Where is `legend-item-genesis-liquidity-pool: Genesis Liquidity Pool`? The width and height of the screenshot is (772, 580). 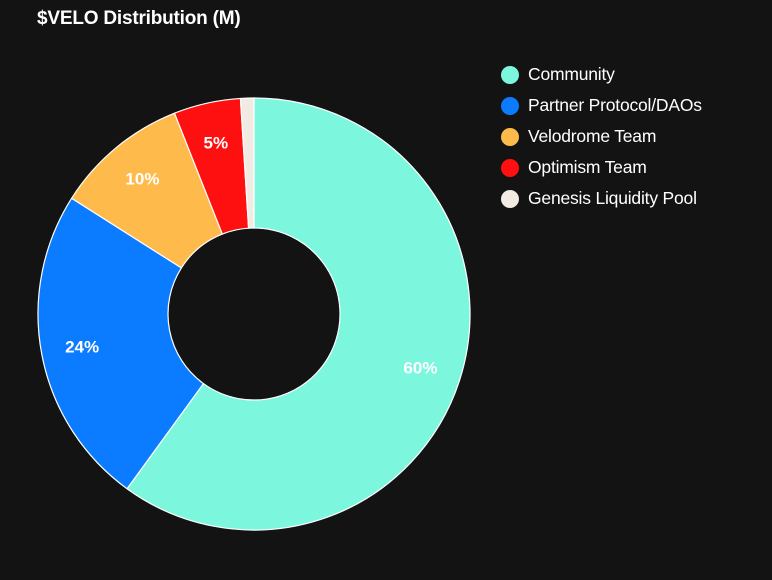
legend-item-genesis-liquidity-pool: Genesis Liquidity Pool is located at coordinates (601, 198).